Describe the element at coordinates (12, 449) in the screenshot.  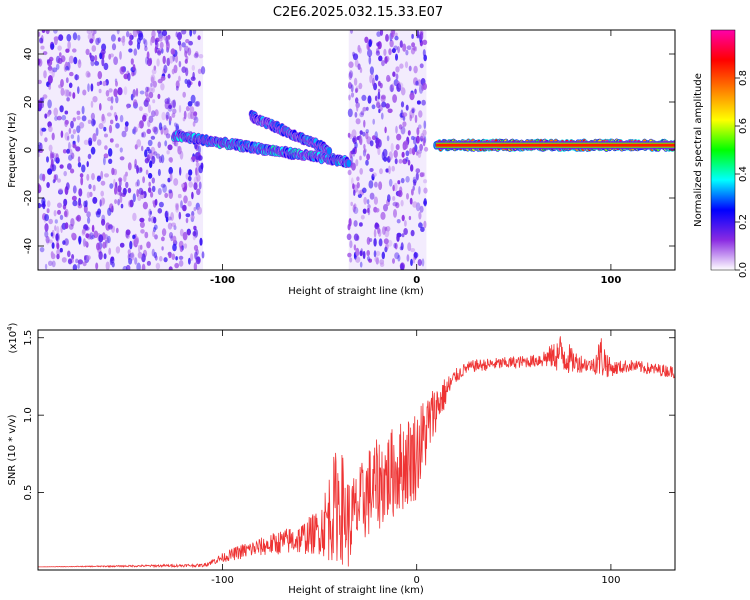
I see `snr-ylabel: SNR (10 * v/v)` at that location.